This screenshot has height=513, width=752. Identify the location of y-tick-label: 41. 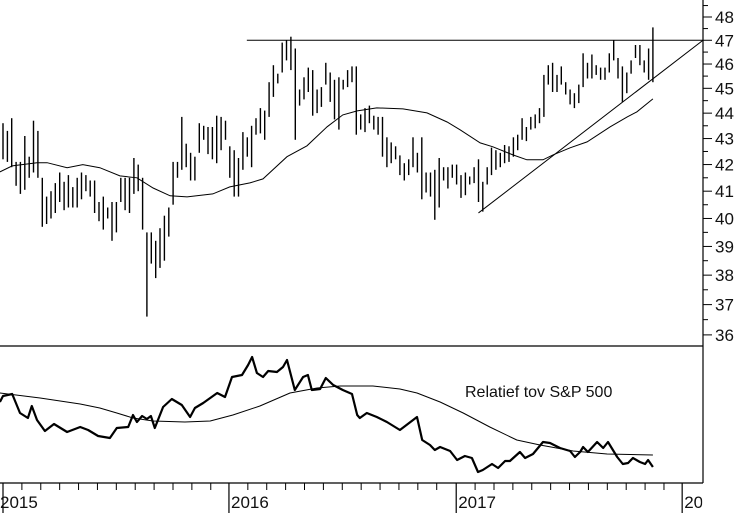
(724, 191).